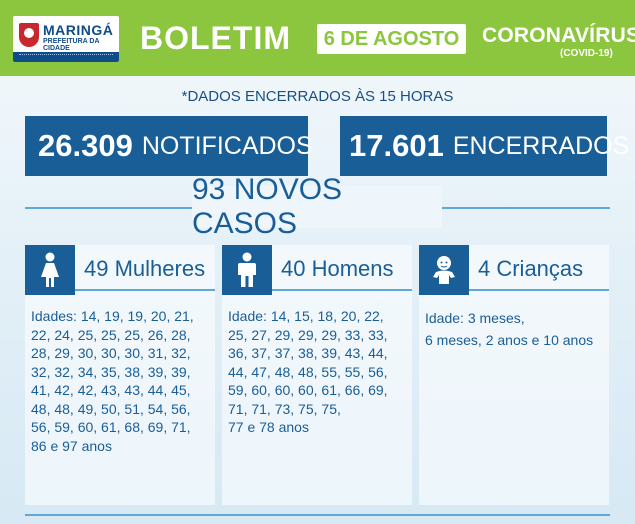 This screenshot has height=524, width=635. What do you see at coordinates (337, 268) in the screenshot?
I see `men-title: 40 Homens` at bounding box center [337, 268].